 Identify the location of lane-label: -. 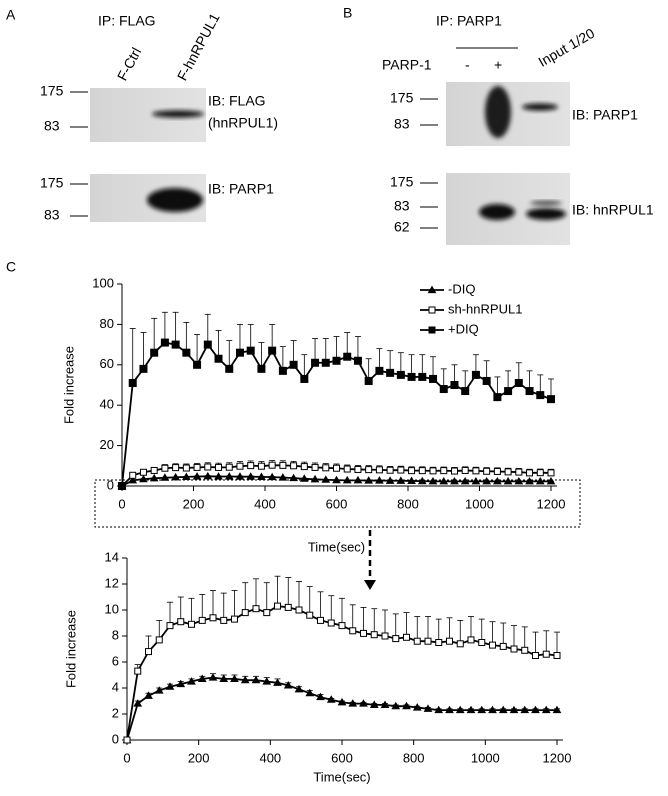
(467, 65).